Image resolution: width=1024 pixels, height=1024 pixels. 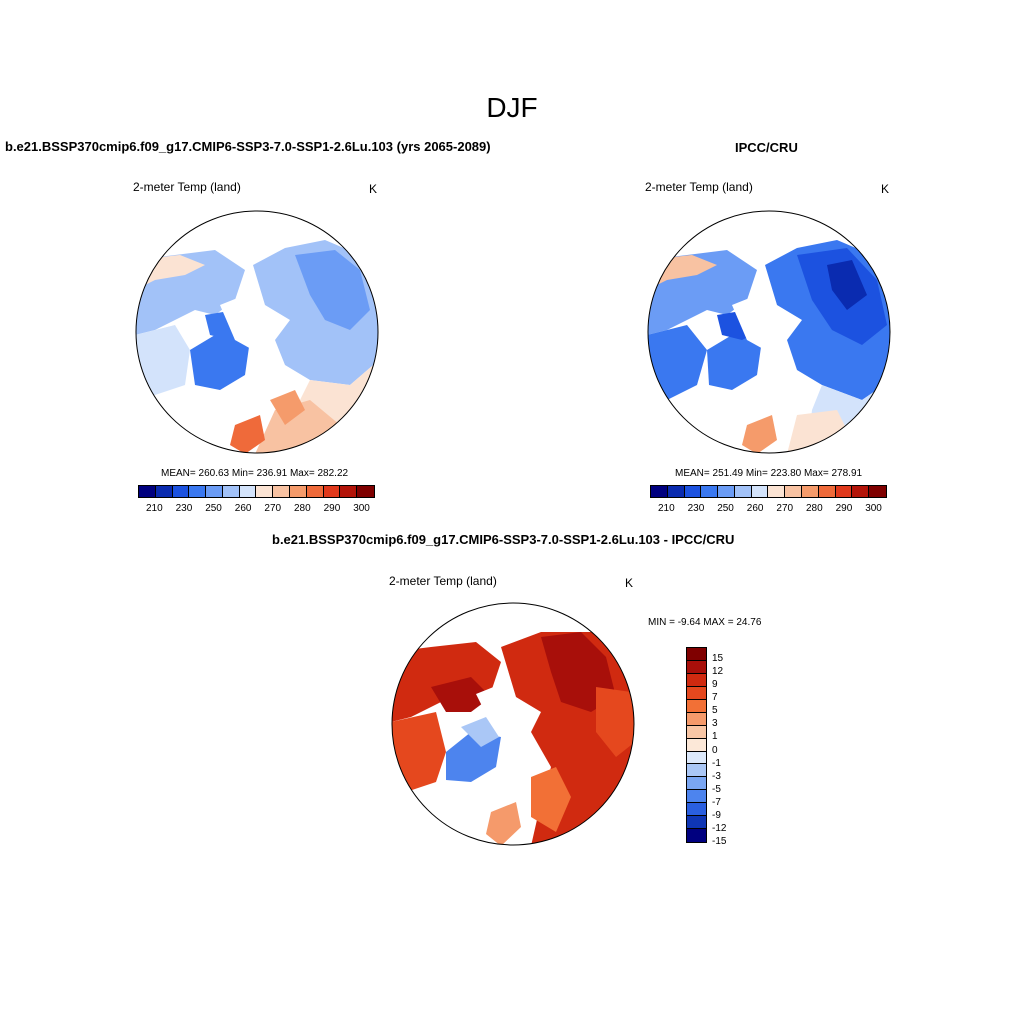 I want to click on colorbar-tick-label: -7, so click(x=716, y=802).